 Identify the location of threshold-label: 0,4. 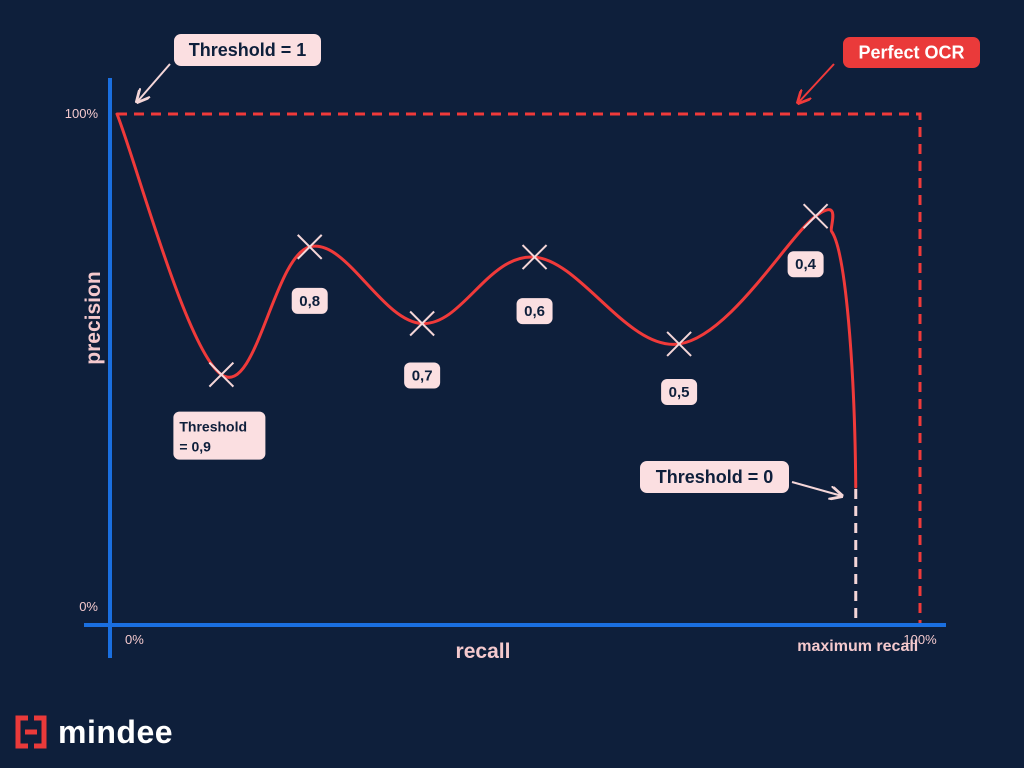
(805, 264).